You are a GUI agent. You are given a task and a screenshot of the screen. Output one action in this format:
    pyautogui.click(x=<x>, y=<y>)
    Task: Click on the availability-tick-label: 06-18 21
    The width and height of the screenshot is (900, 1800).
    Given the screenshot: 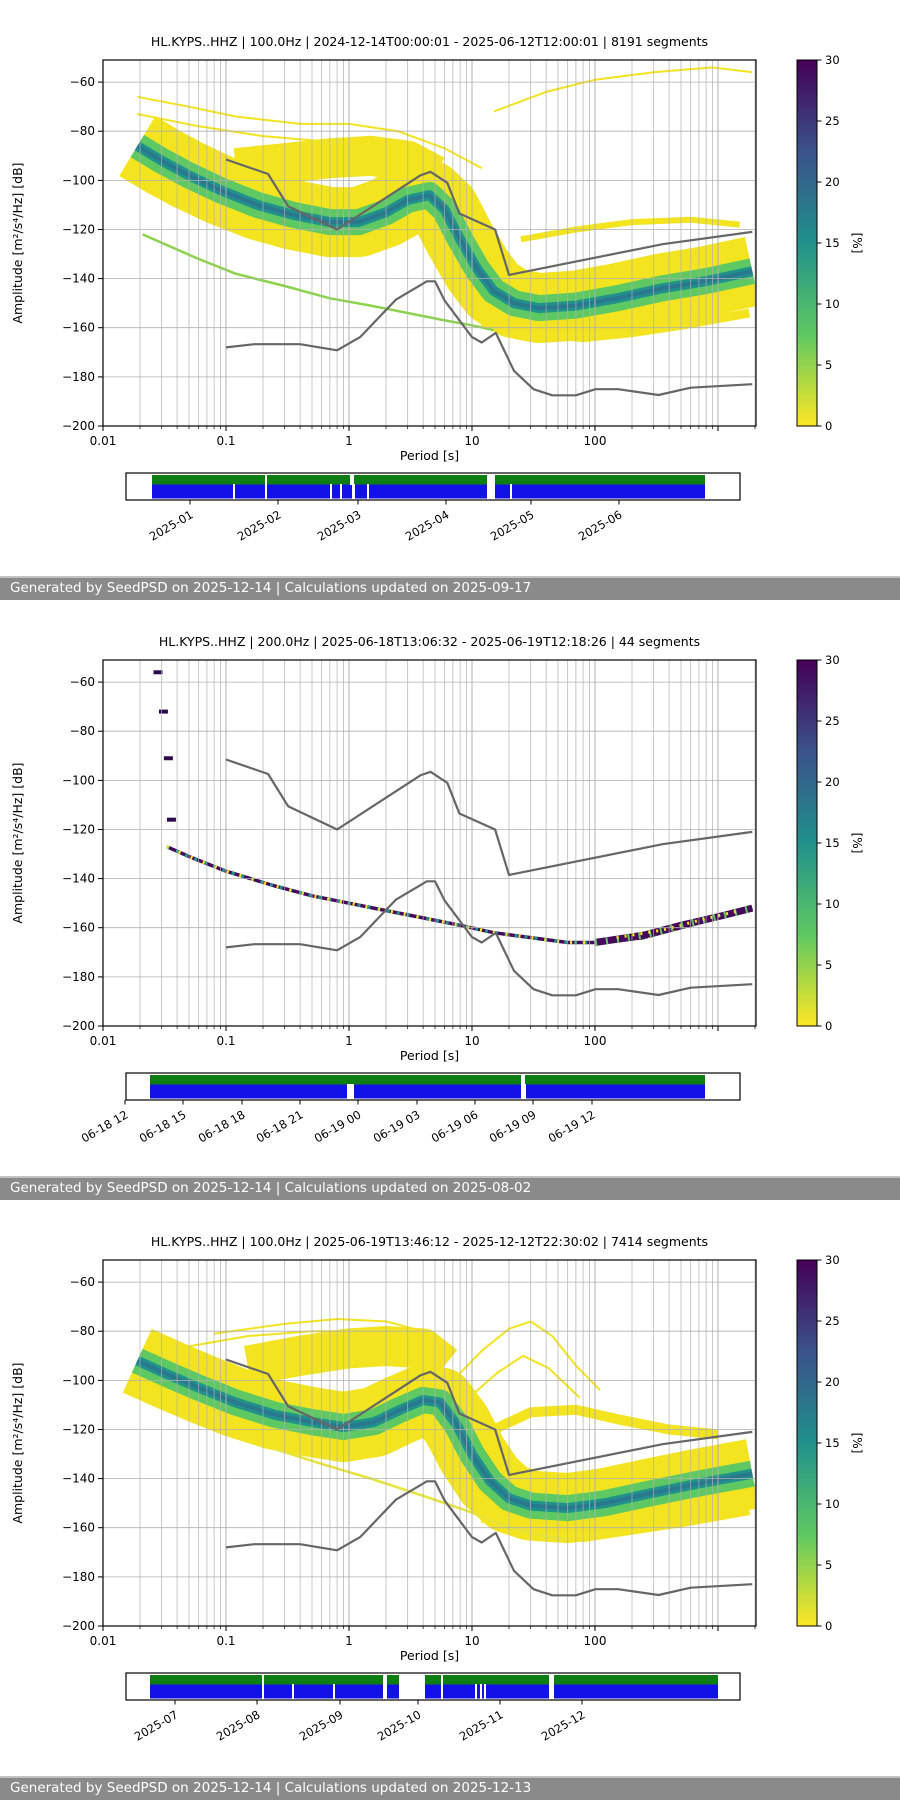 What is the action you would take?
    pyautogui.click(x=280, y=1126)
    